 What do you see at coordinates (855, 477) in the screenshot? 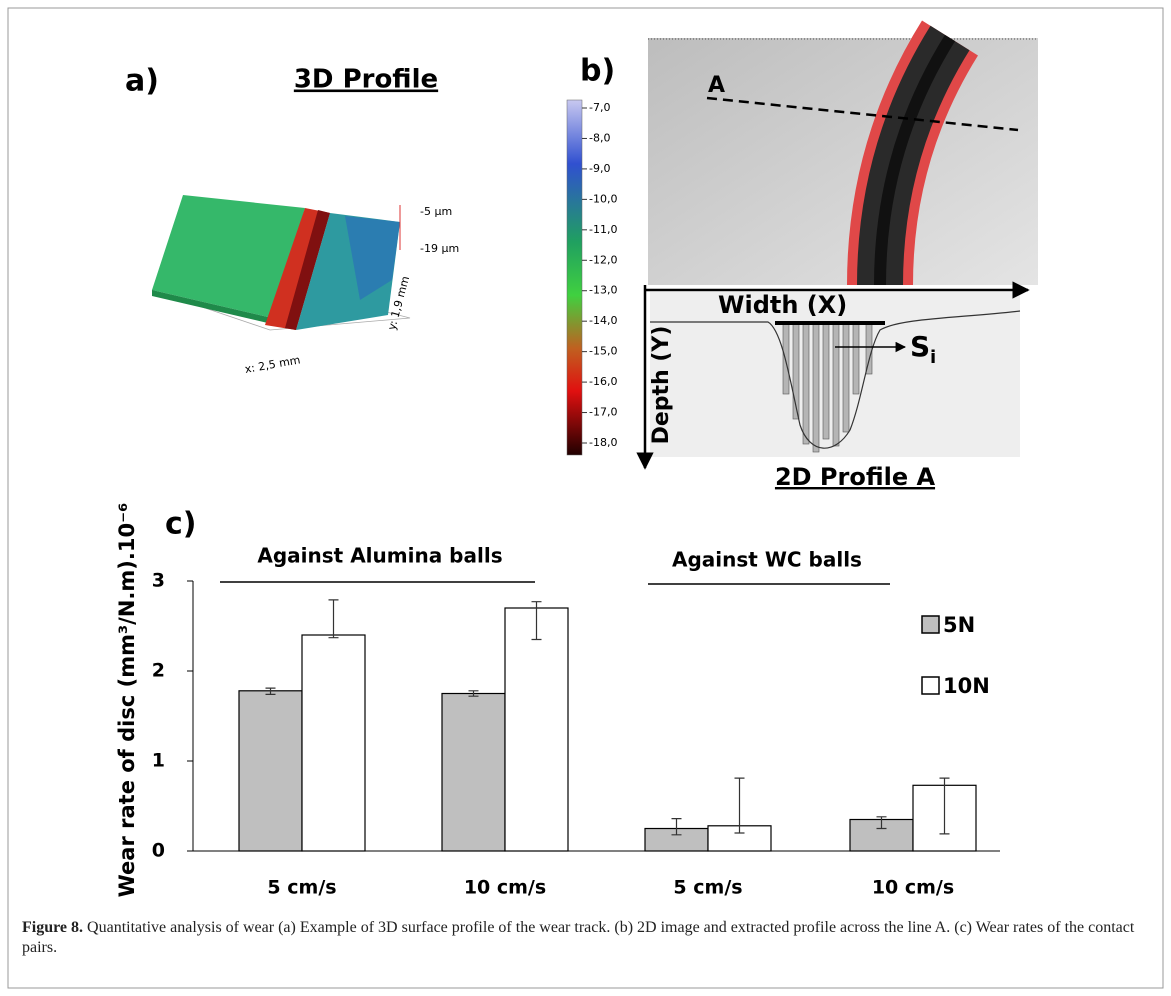
I see `profile-title: 2D Profile A` at bounding box center [855, 477].